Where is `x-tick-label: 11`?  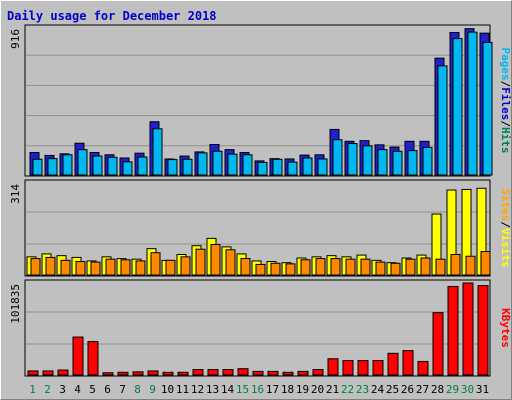 x-tick-label: 11 is located at coordinates (182, 389).